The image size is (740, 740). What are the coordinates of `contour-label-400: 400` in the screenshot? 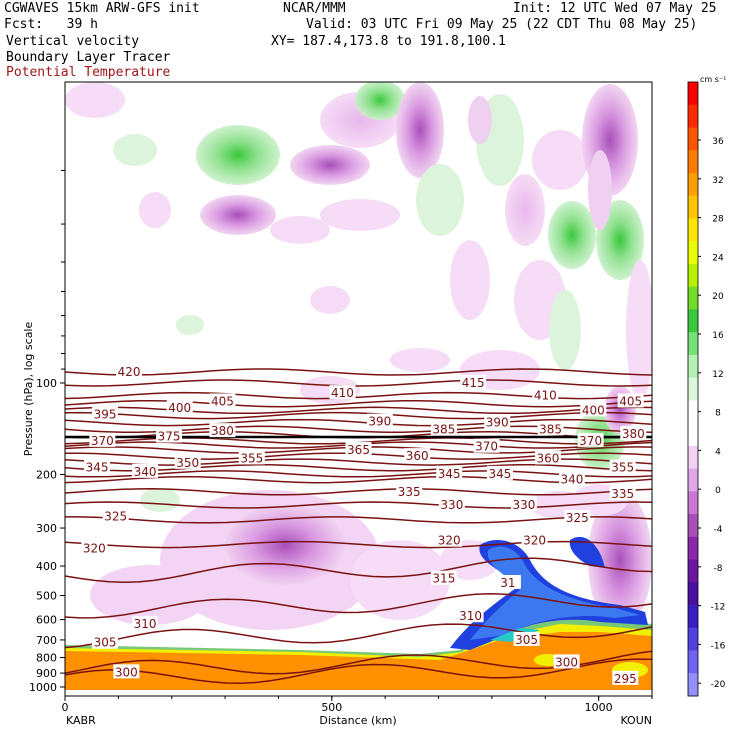 It's located at (179, 408).